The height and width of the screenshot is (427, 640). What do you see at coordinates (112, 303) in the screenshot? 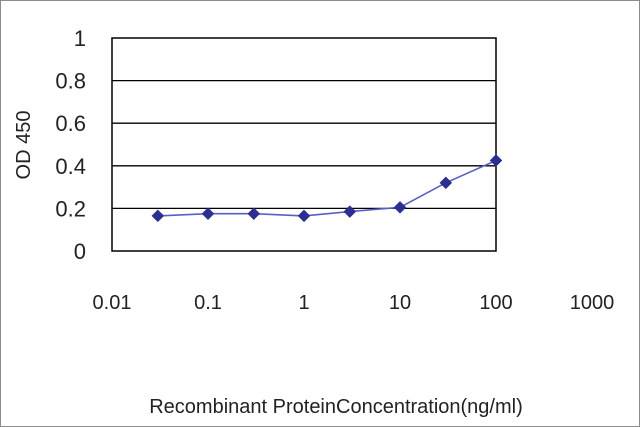
I see `x-tick-label: 0.01` at bounding box center [112, 303].